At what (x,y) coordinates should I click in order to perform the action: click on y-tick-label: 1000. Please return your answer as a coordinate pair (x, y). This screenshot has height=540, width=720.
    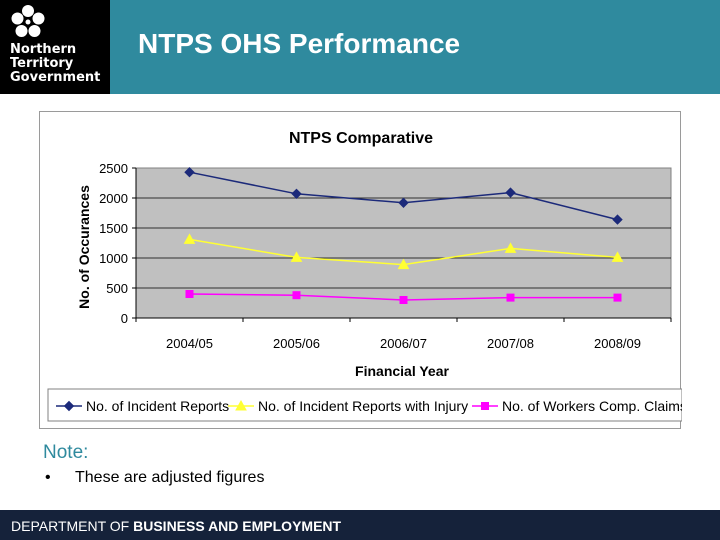
    Looking at the image, I should click on (113, 258).